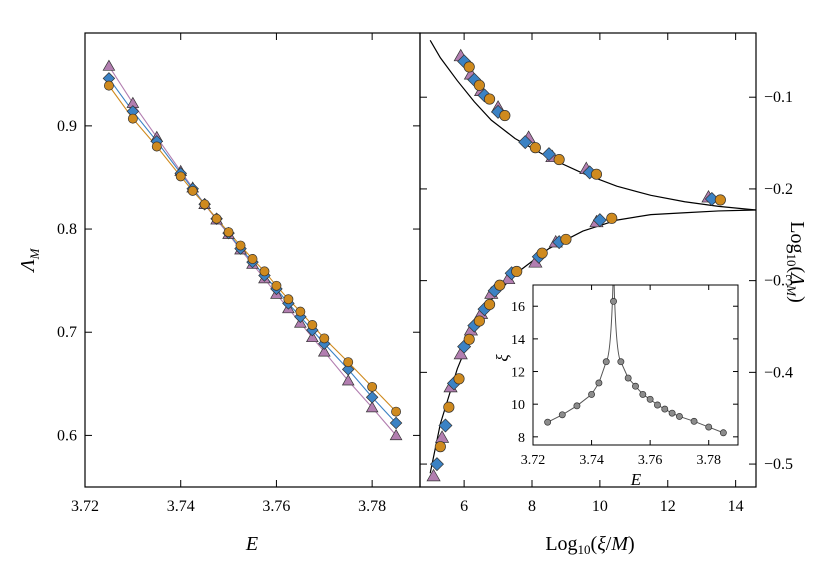 The height and width of the screenshot is (575, 814). I want to click on scaling-curve-upper, so click(592, 125).